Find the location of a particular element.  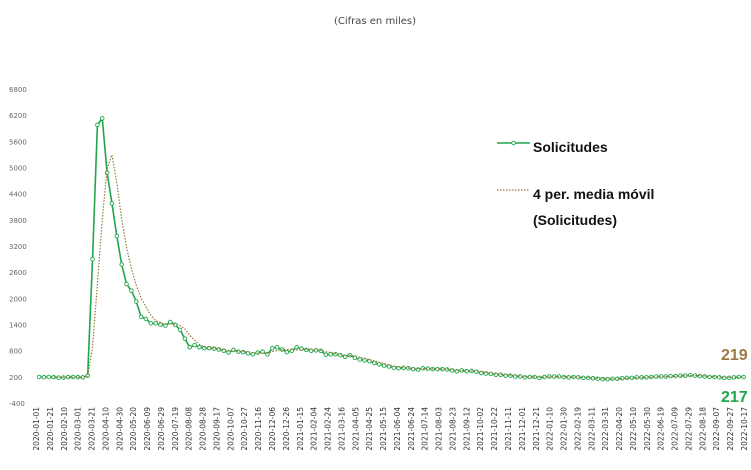

x-tick-label: 2021-10-02 is located at coordinates (480, 429).